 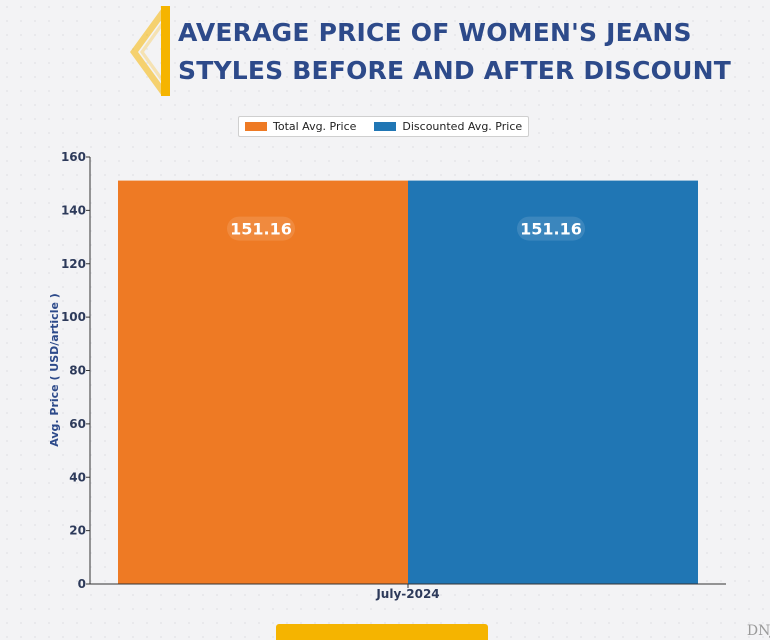 What do you see at coordinates (256, 126) in the screenshot?
I see `legend-swatch-total` at bounding box center [256, 126].